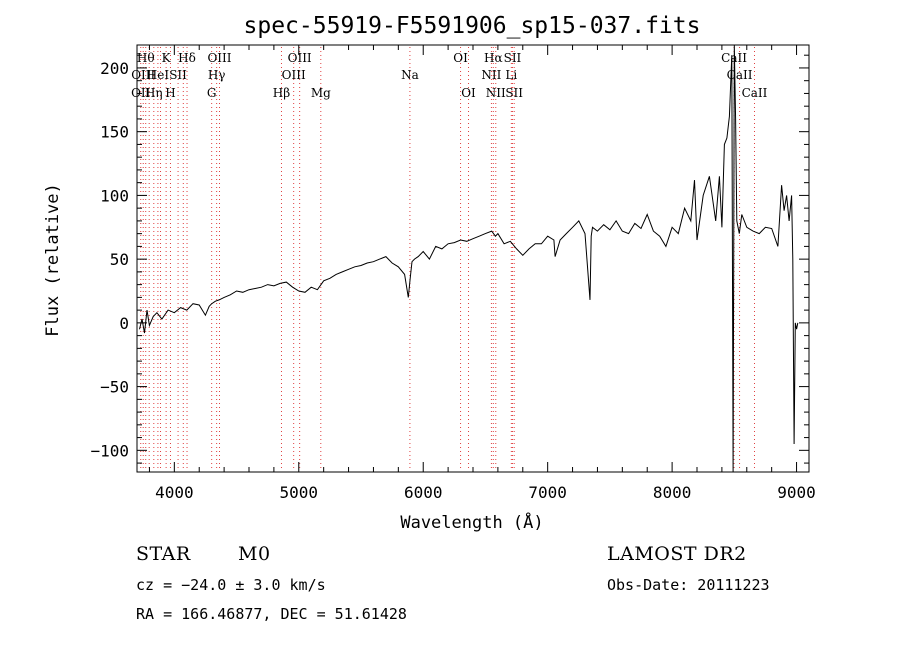  What do you see at coordinates (493, 58) in the screenshot?
I see `spectral-line-label: Hα` at bounding box center [493, 58].